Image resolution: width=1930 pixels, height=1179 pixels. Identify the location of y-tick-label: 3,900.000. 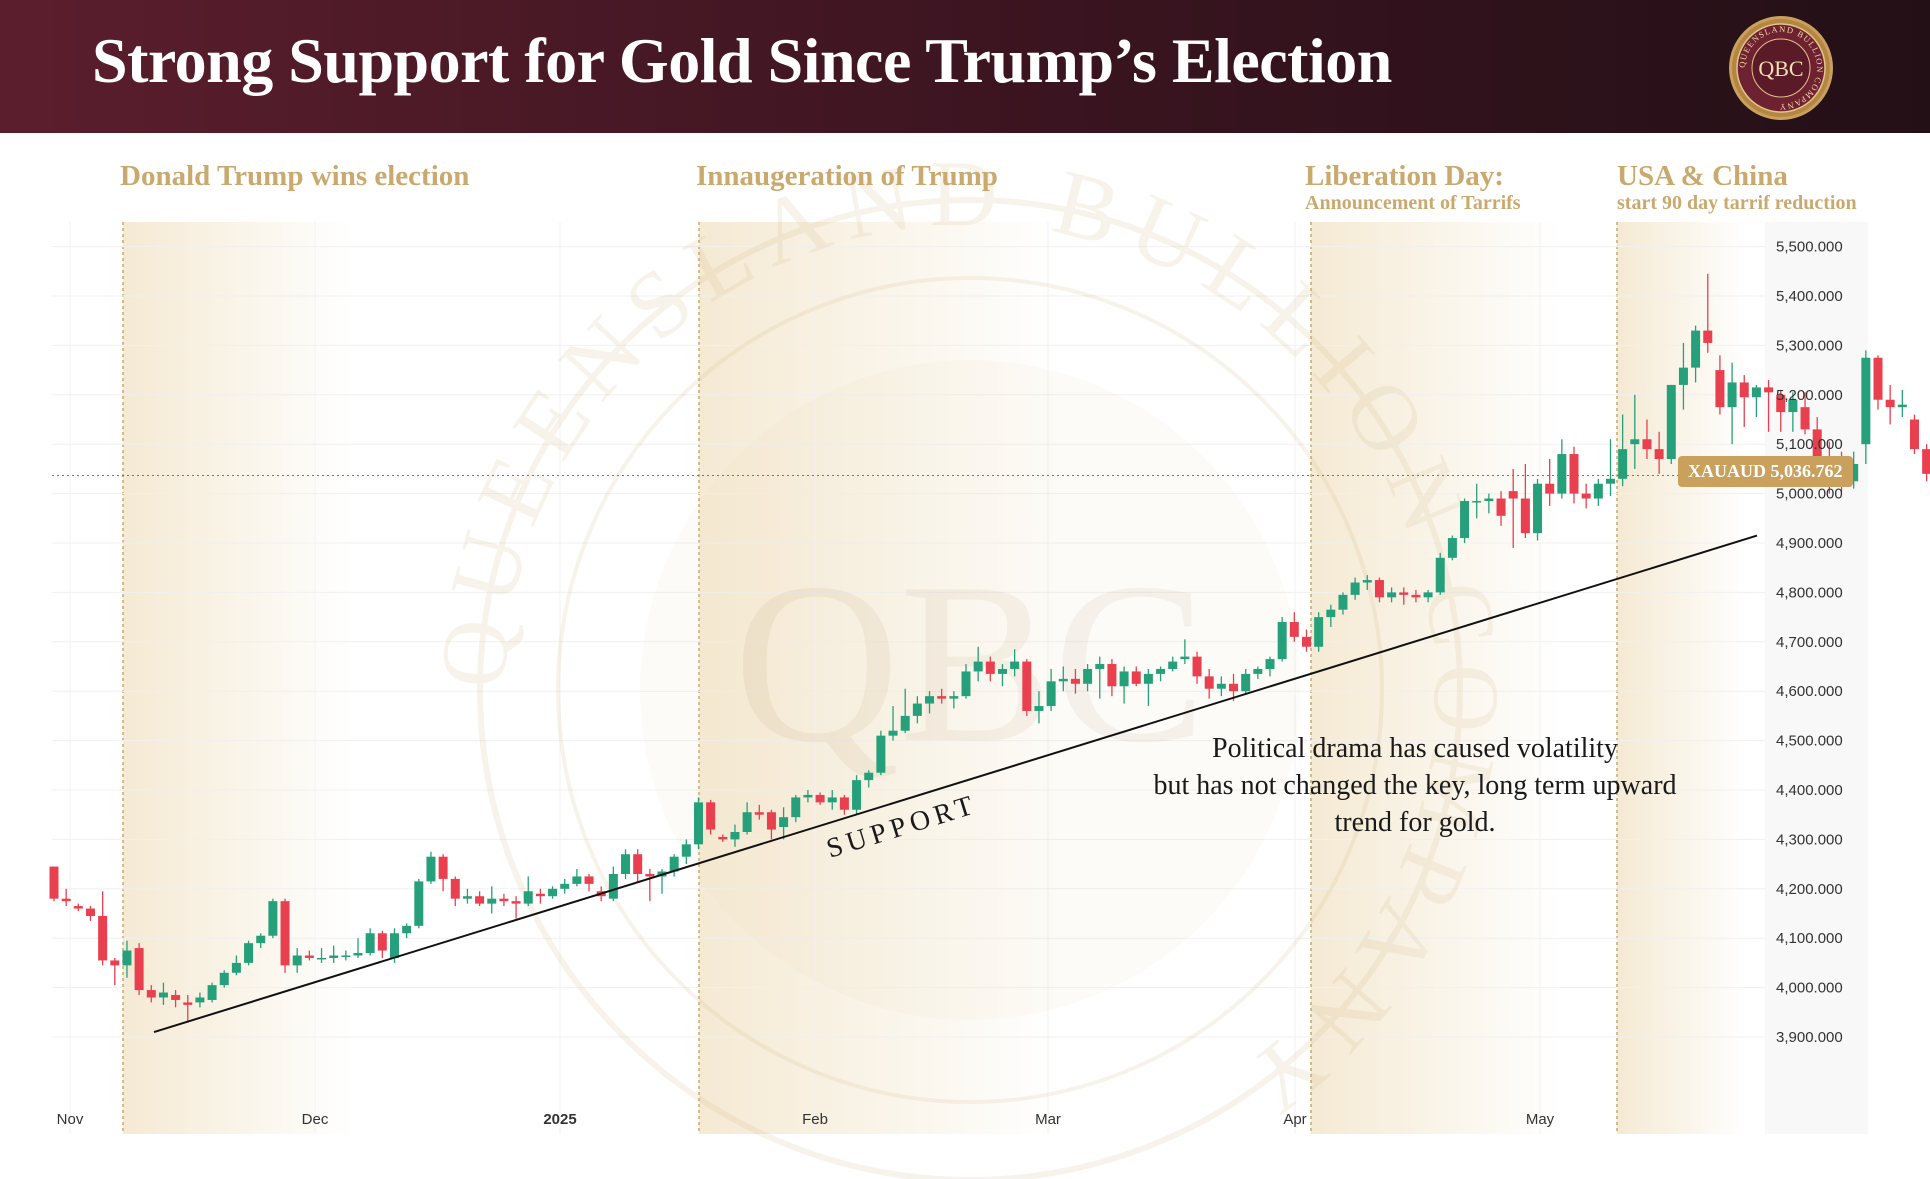
(1809, 1037).